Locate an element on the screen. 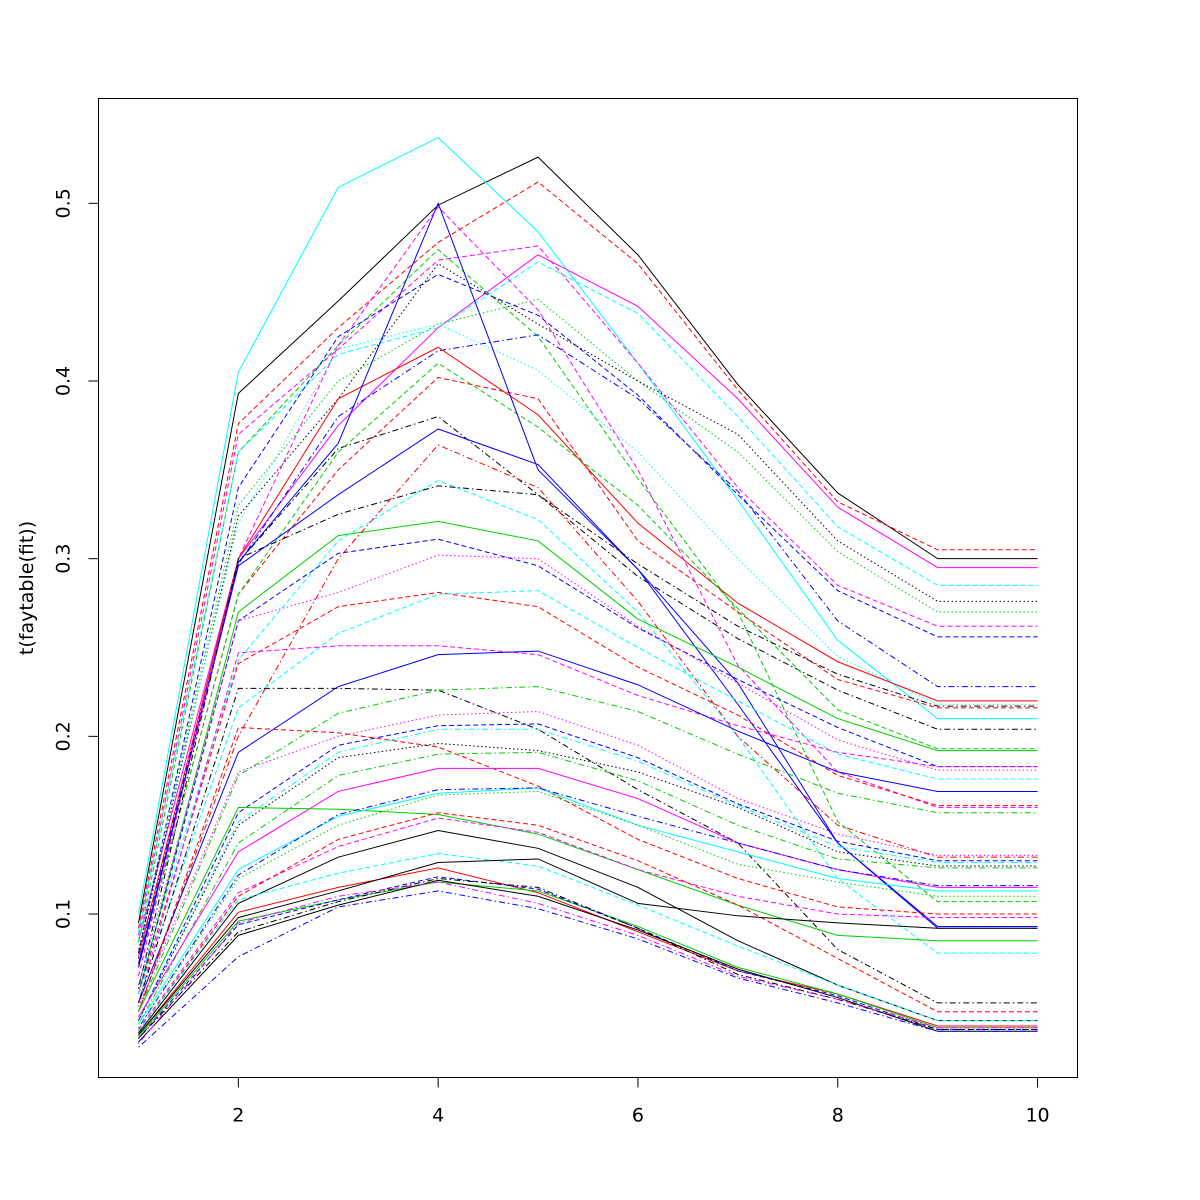  x-tick-label: 10 is located at coordinates (1037, 1116).